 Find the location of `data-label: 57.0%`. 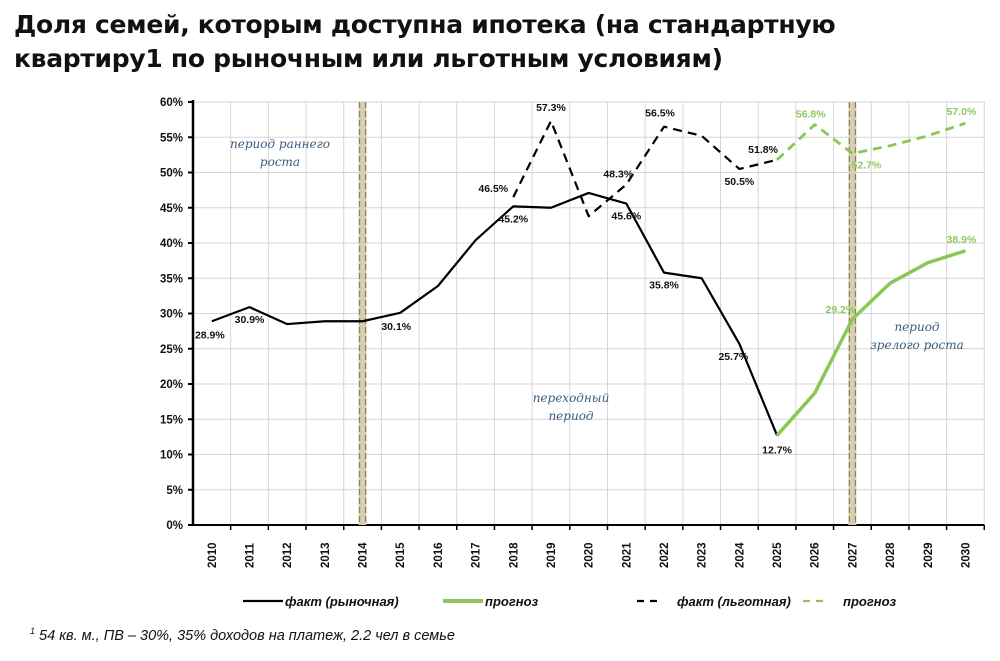

data-label: 57.0% is located at coordinates (962, 112).